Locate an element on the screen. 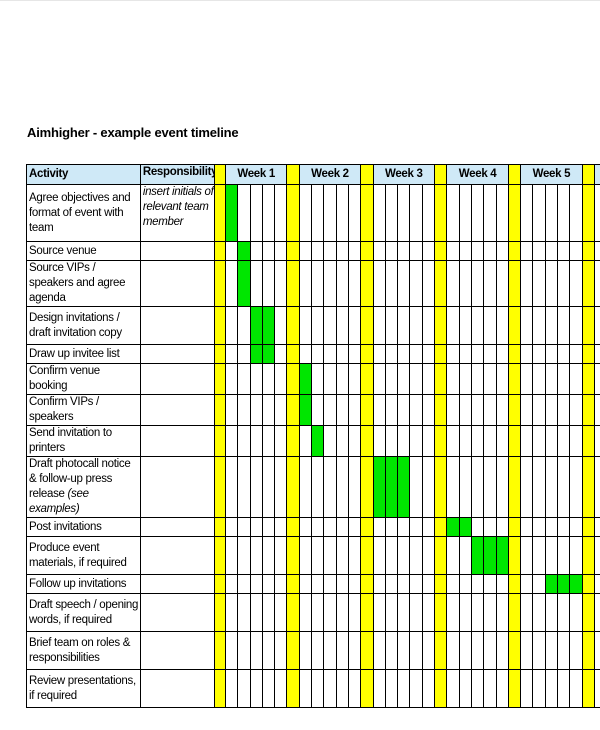  responsibility-cell is located at coordinates (177, 283).